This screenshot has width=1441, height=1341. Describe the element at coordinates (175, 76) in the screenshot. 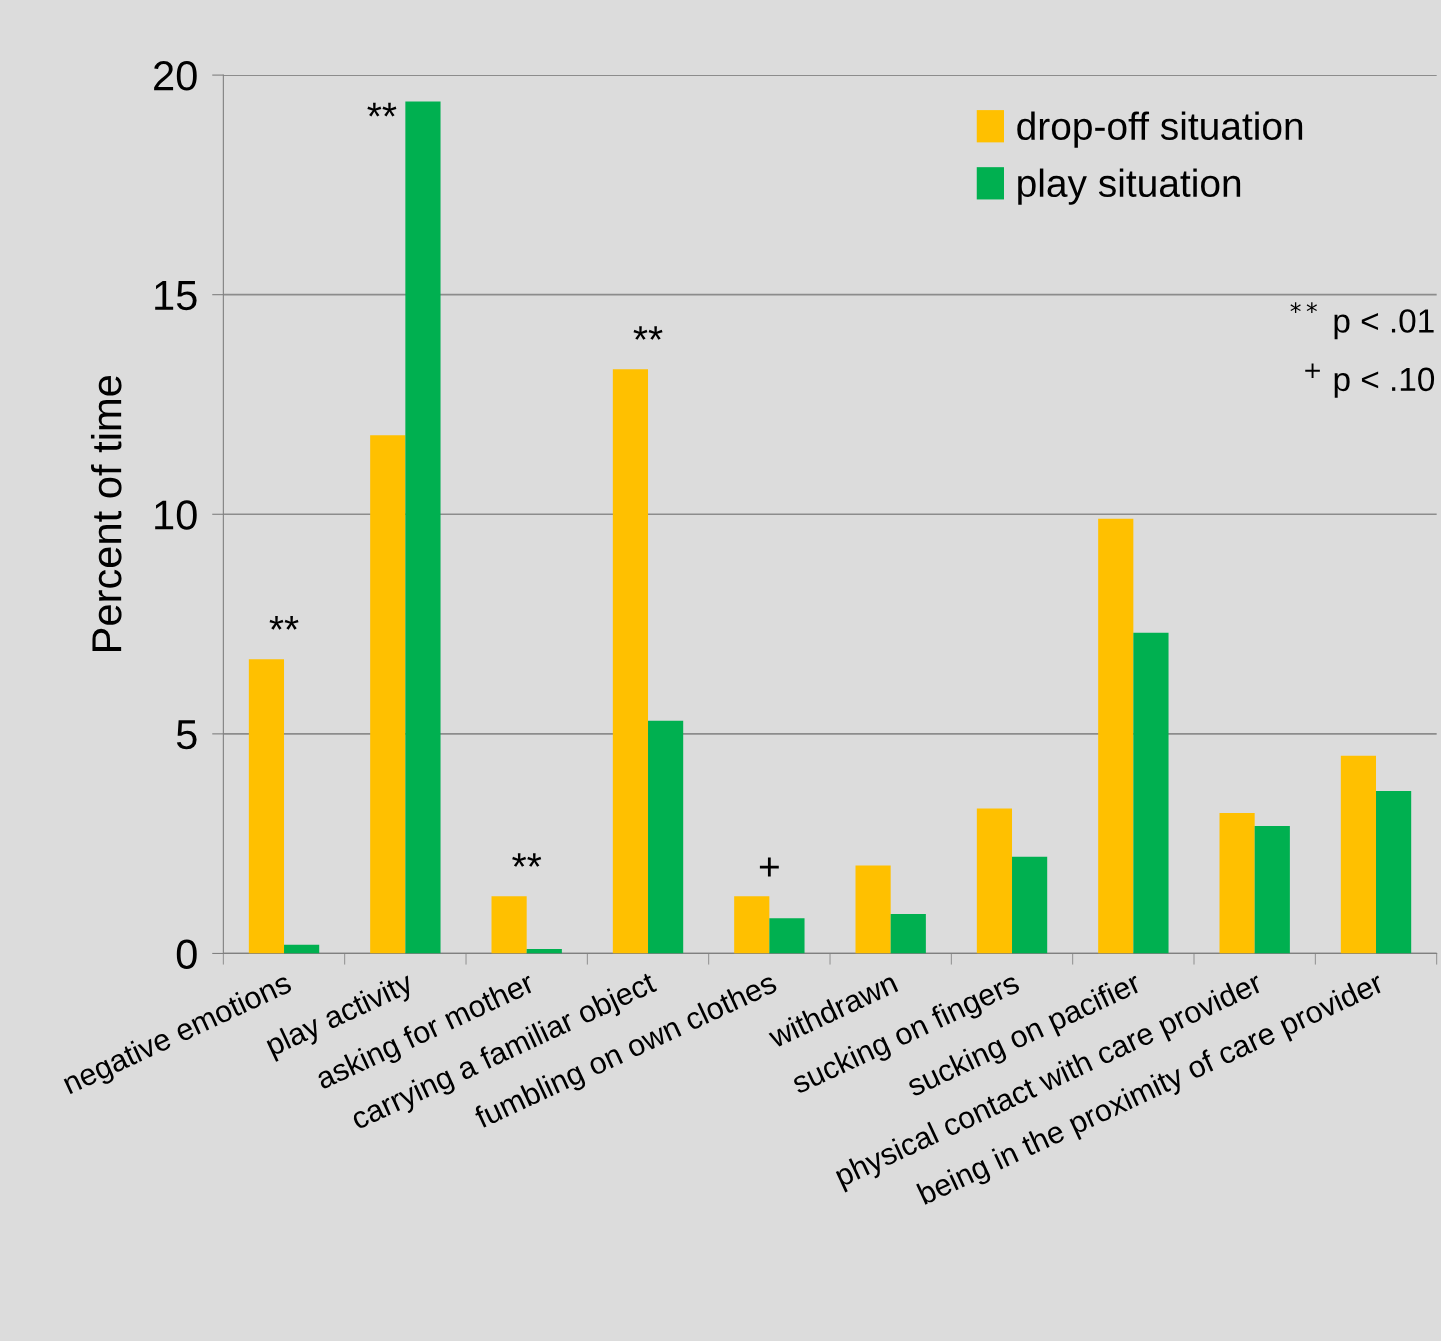

I see `y-tick-label: 20` at that location.